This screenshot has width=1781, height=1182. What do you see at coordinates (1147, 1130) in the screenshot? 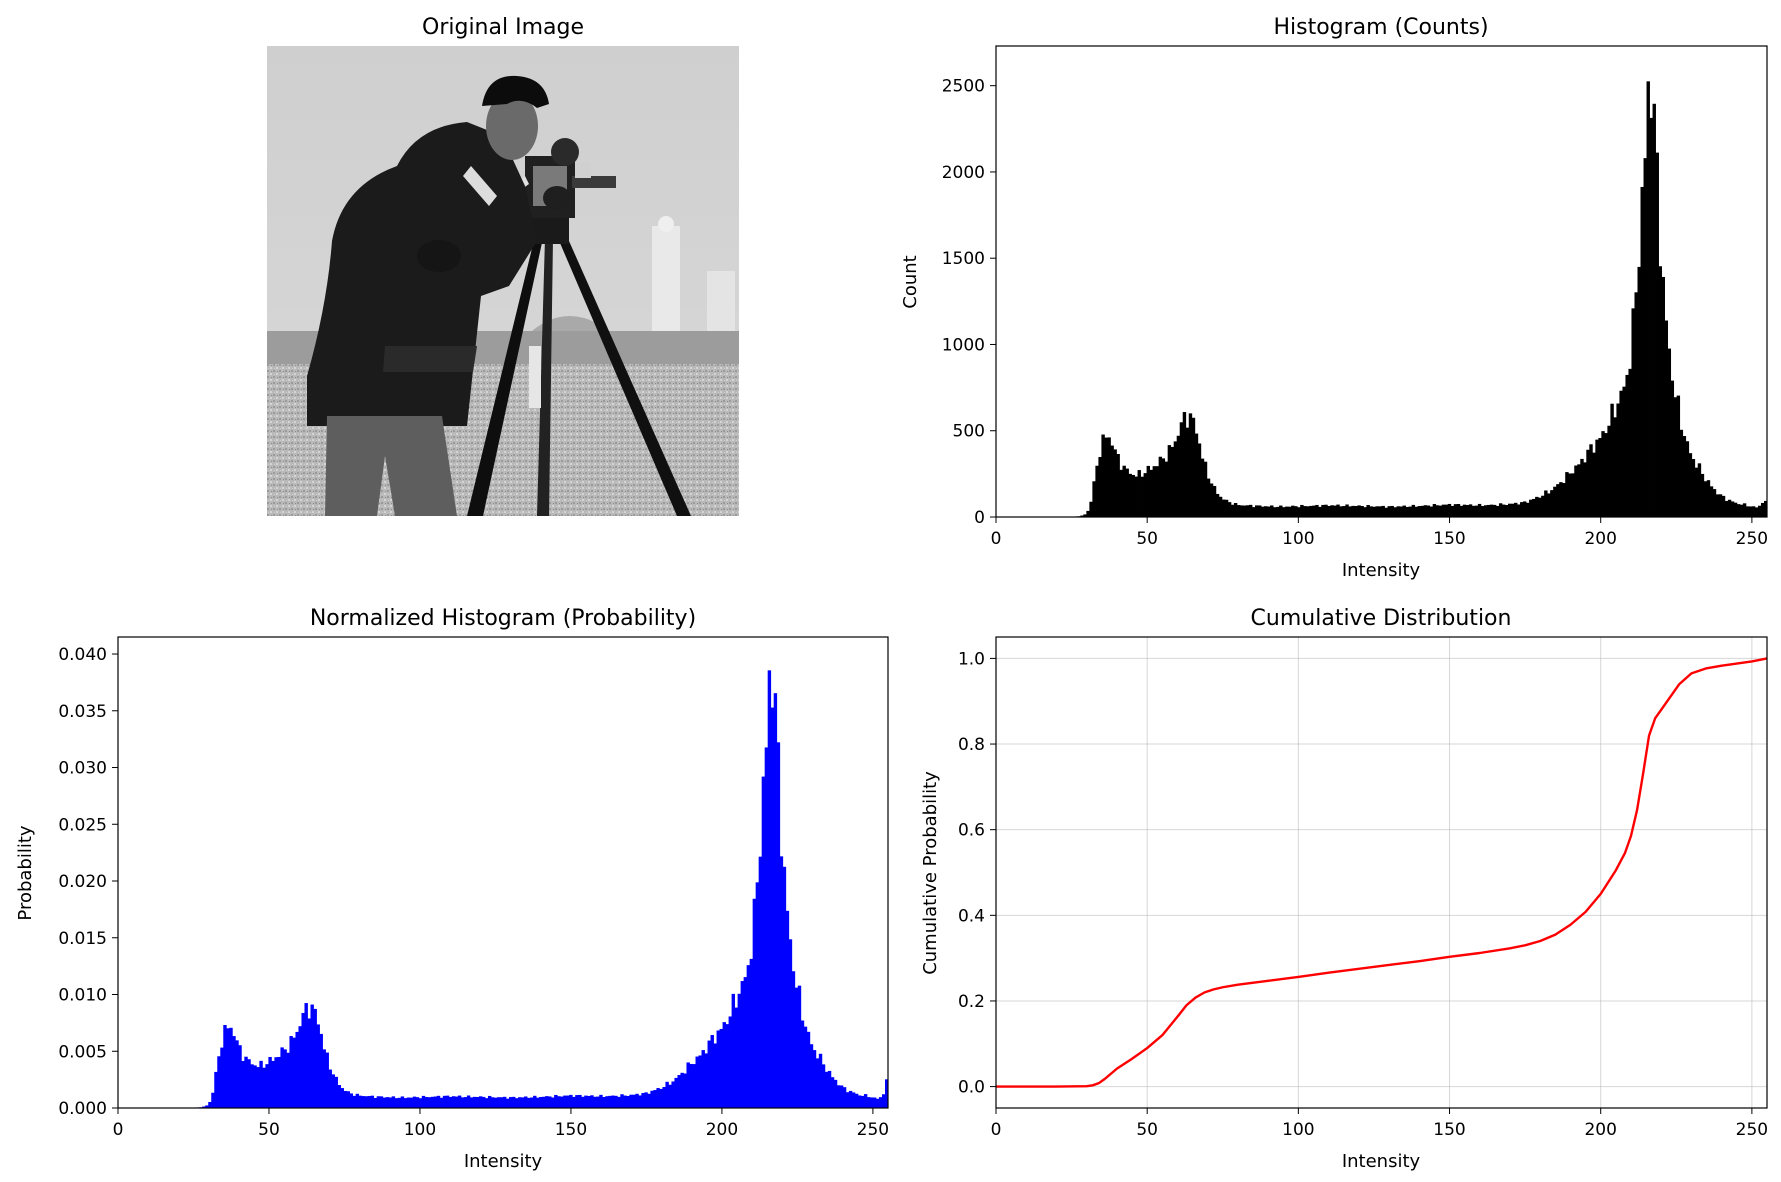
I see `cumulative-distribution-xtick-label: 50` at bounding box center [1147, 1130].